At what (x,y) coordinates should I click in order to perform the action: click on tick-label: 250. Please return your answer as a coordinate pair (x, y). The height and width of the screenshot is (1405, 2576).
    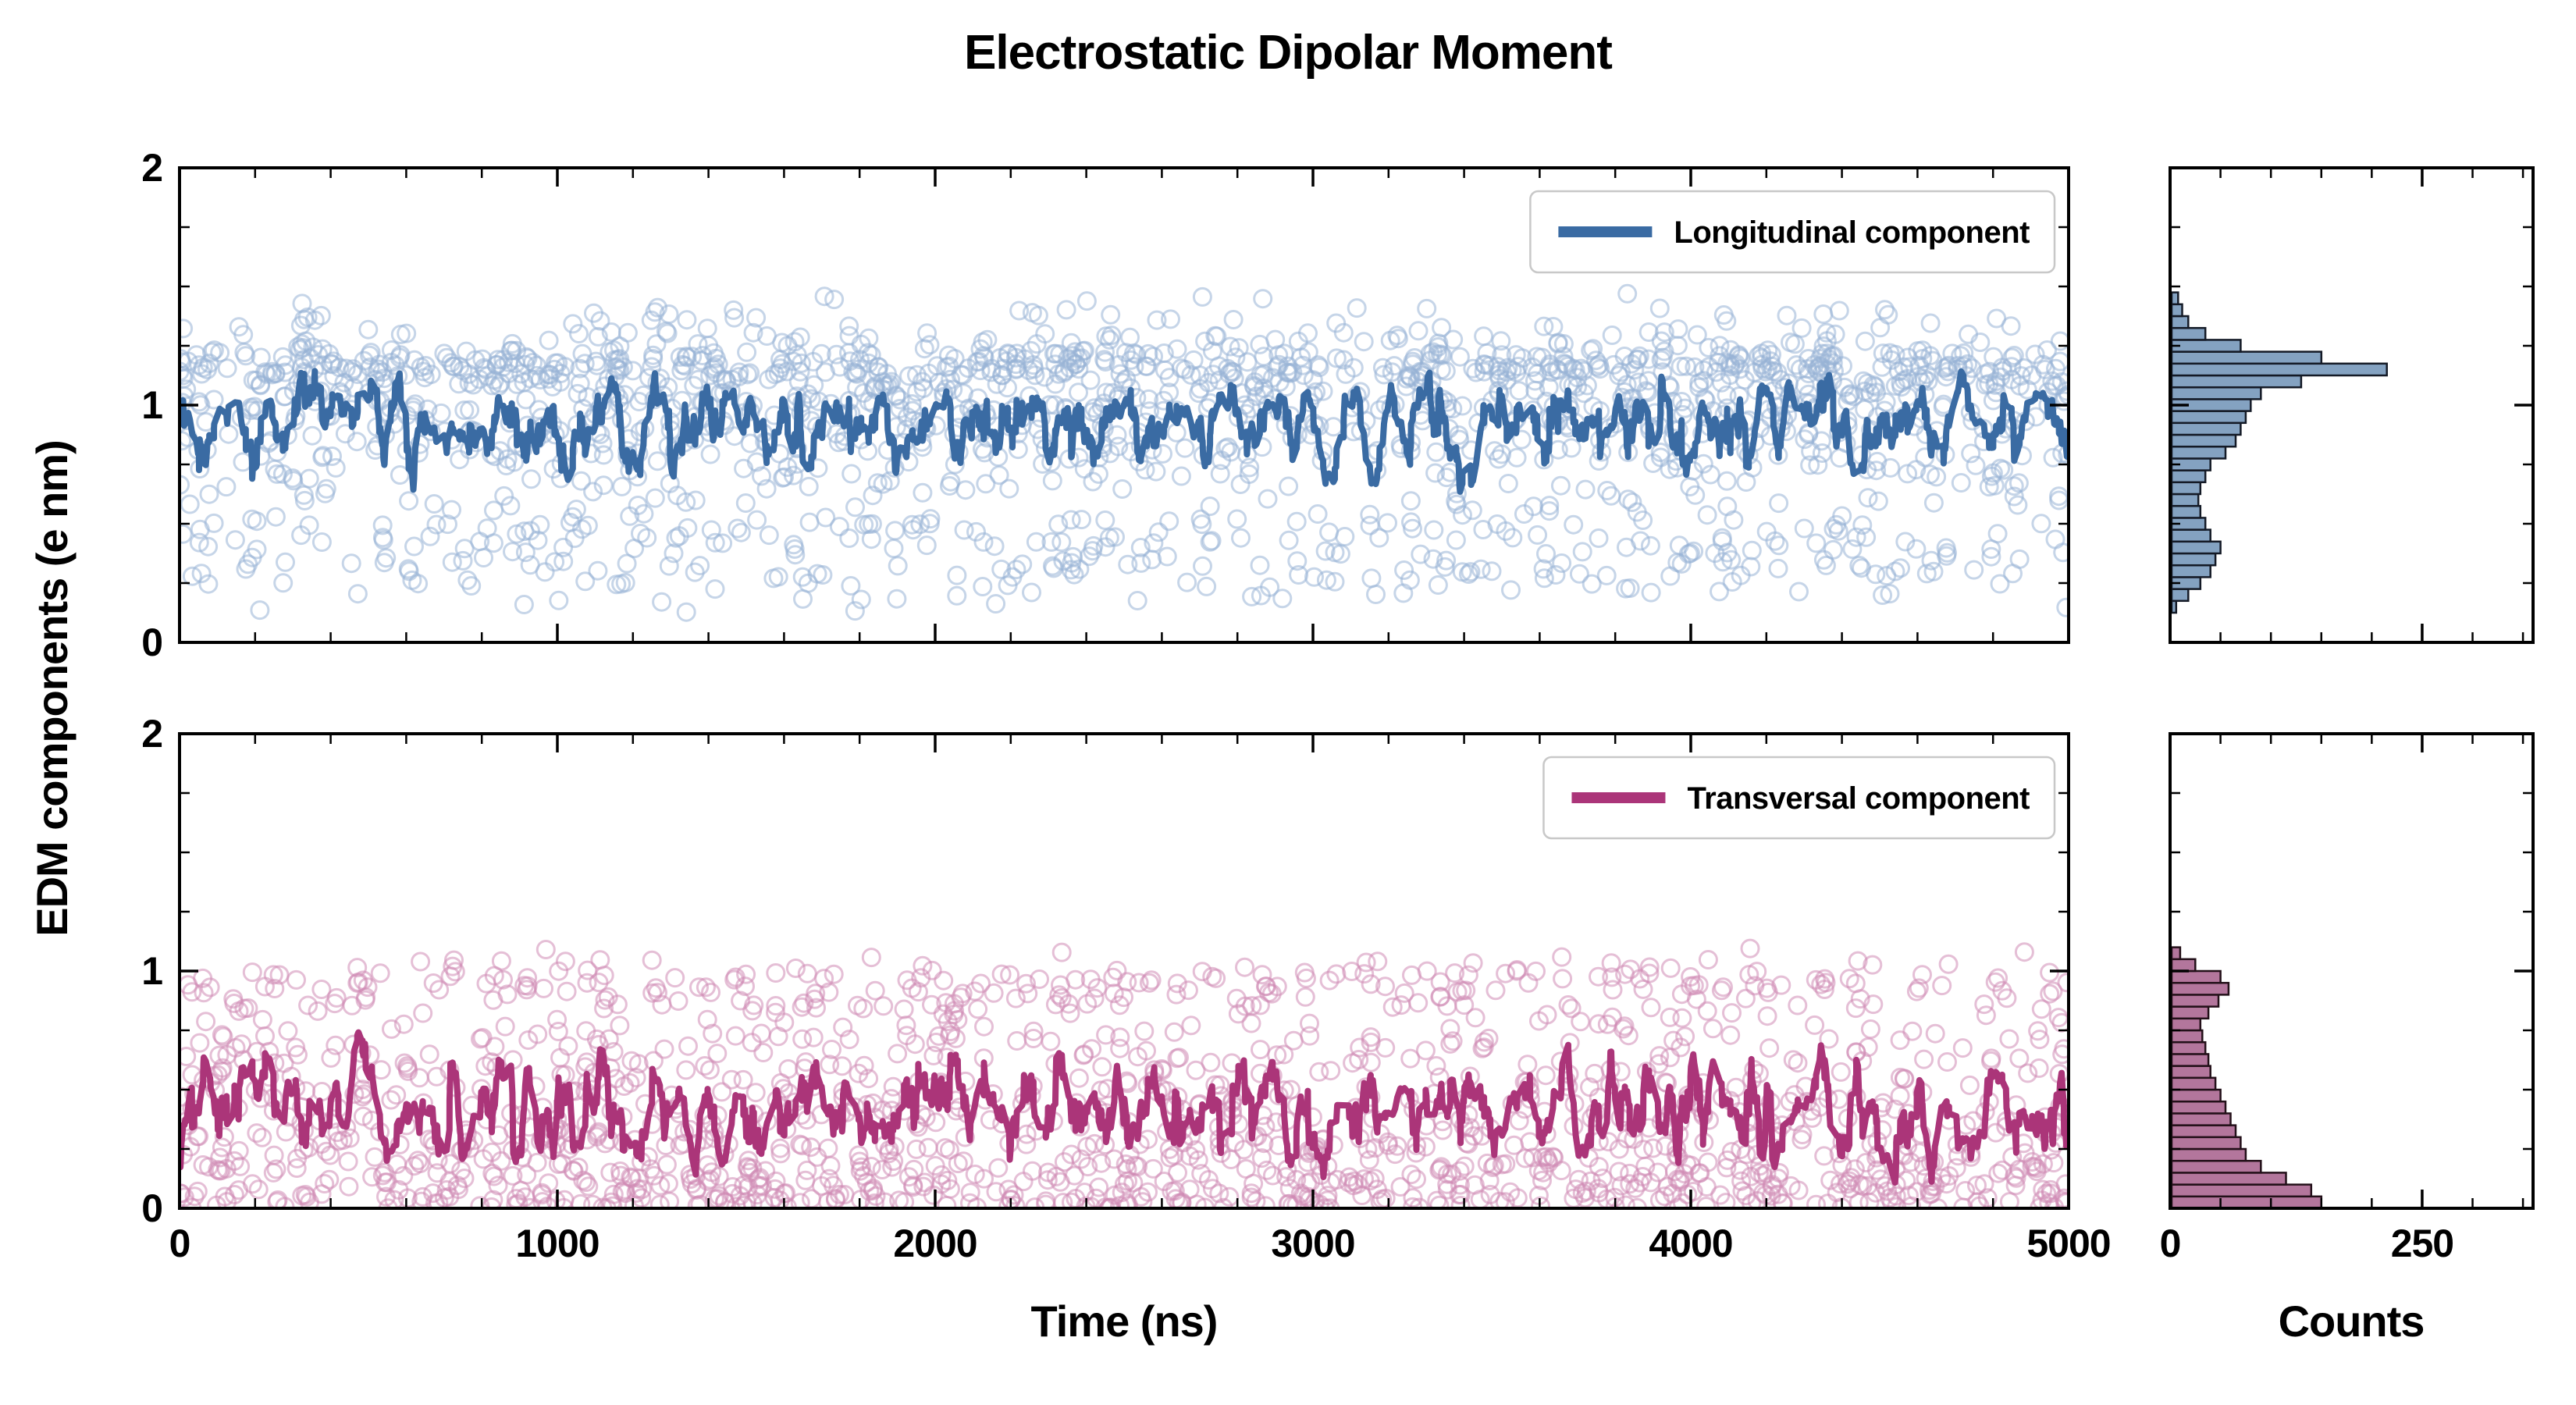
    Looking at the image, I should click on (2422, 1243).